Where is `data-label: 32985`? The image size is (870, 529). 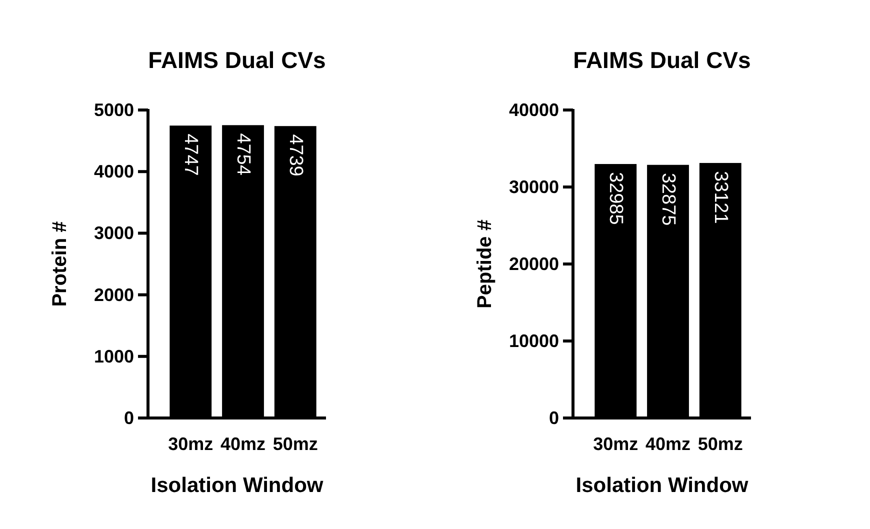
data-label: 32985 is located at coordinates (615, 198).